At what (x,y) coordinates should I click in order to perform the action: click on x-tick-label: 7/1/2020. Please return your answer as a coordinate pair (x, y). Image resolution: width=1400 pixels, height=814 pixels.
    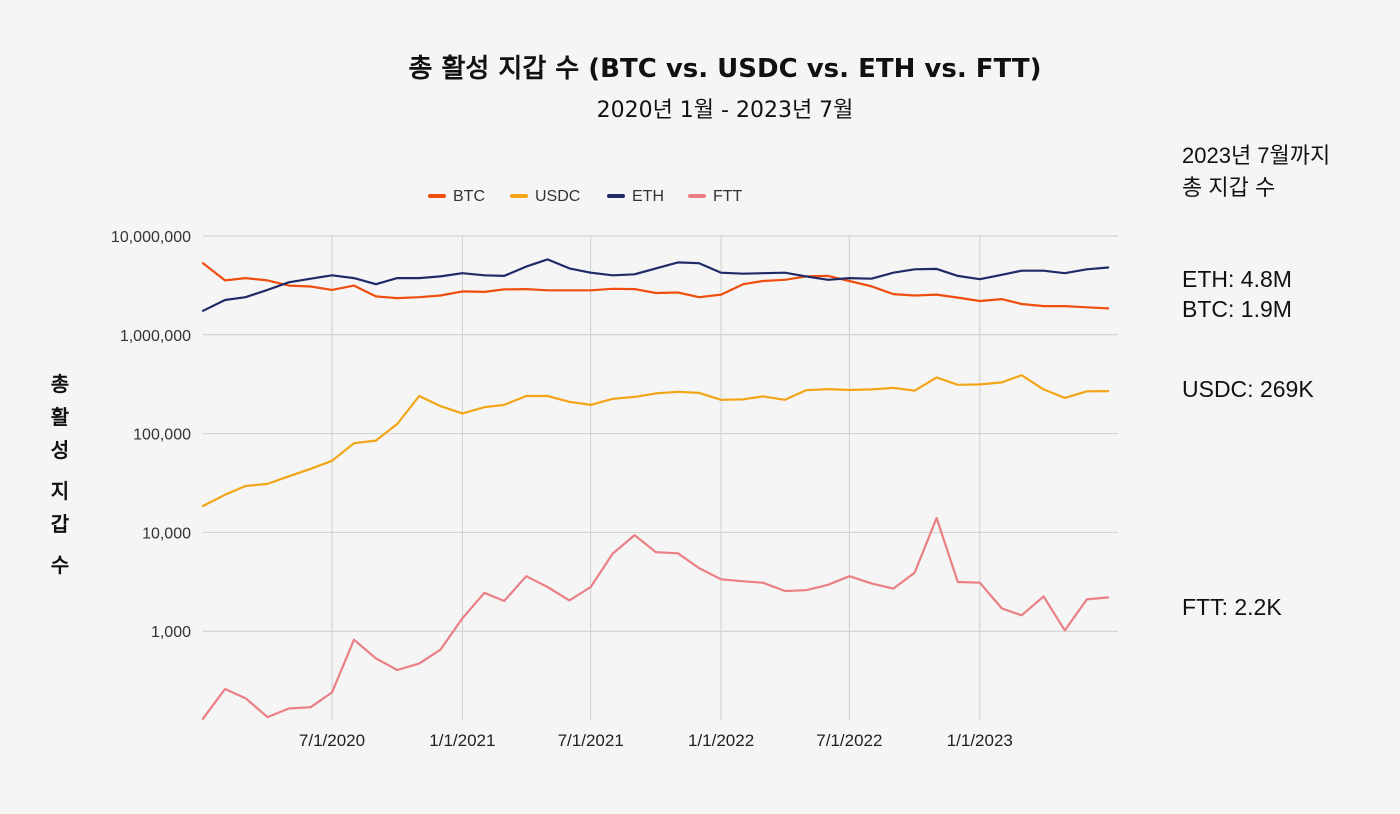
    Looking at the image, I should click on (332, 740).